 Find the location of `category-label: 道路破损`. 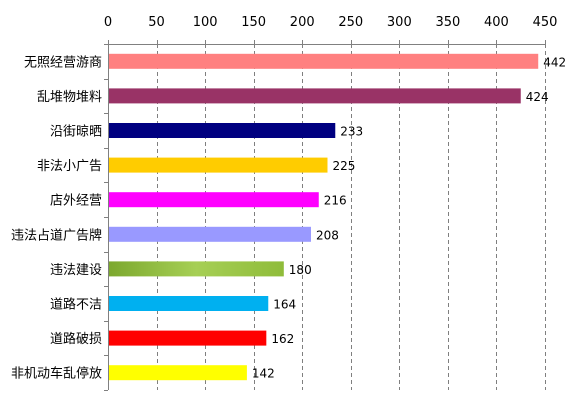

category-label: 道路破损 is located at coordinates (76, 339).